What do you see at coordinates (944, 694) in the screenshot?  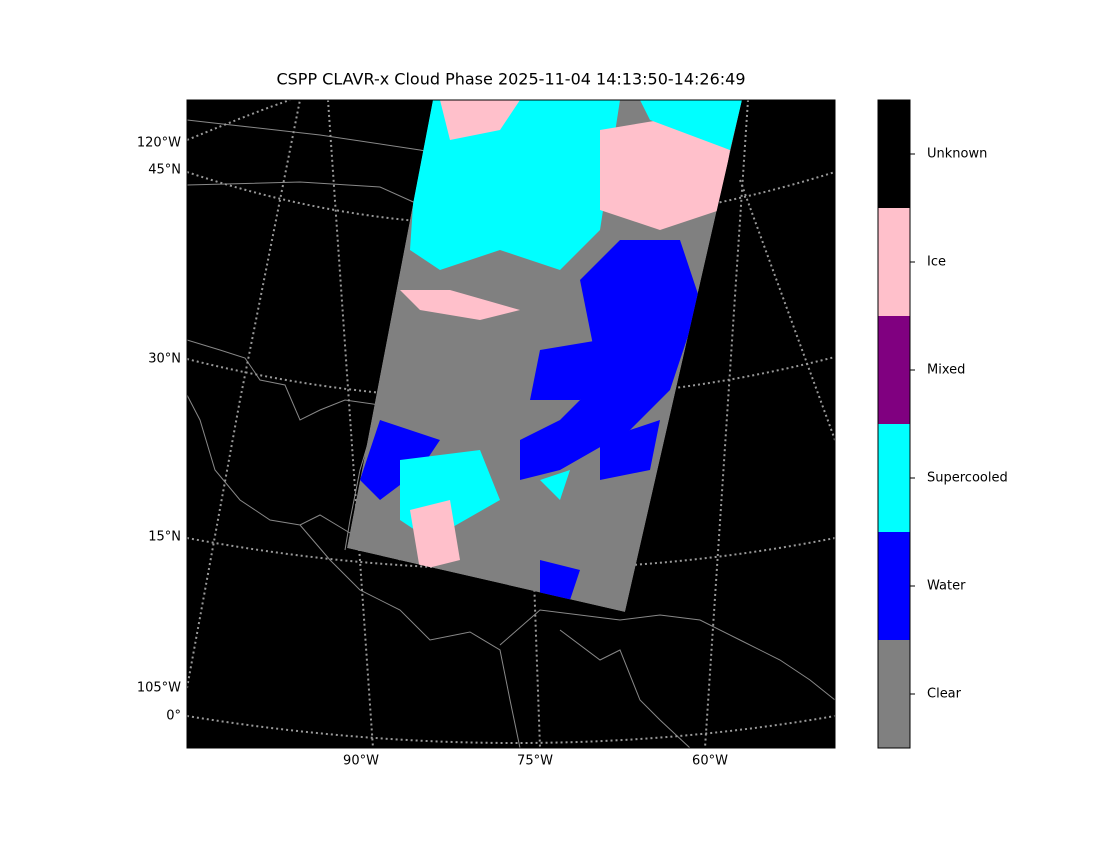 I see `colorbar-label: Clear` at bounding box center [944, 694].